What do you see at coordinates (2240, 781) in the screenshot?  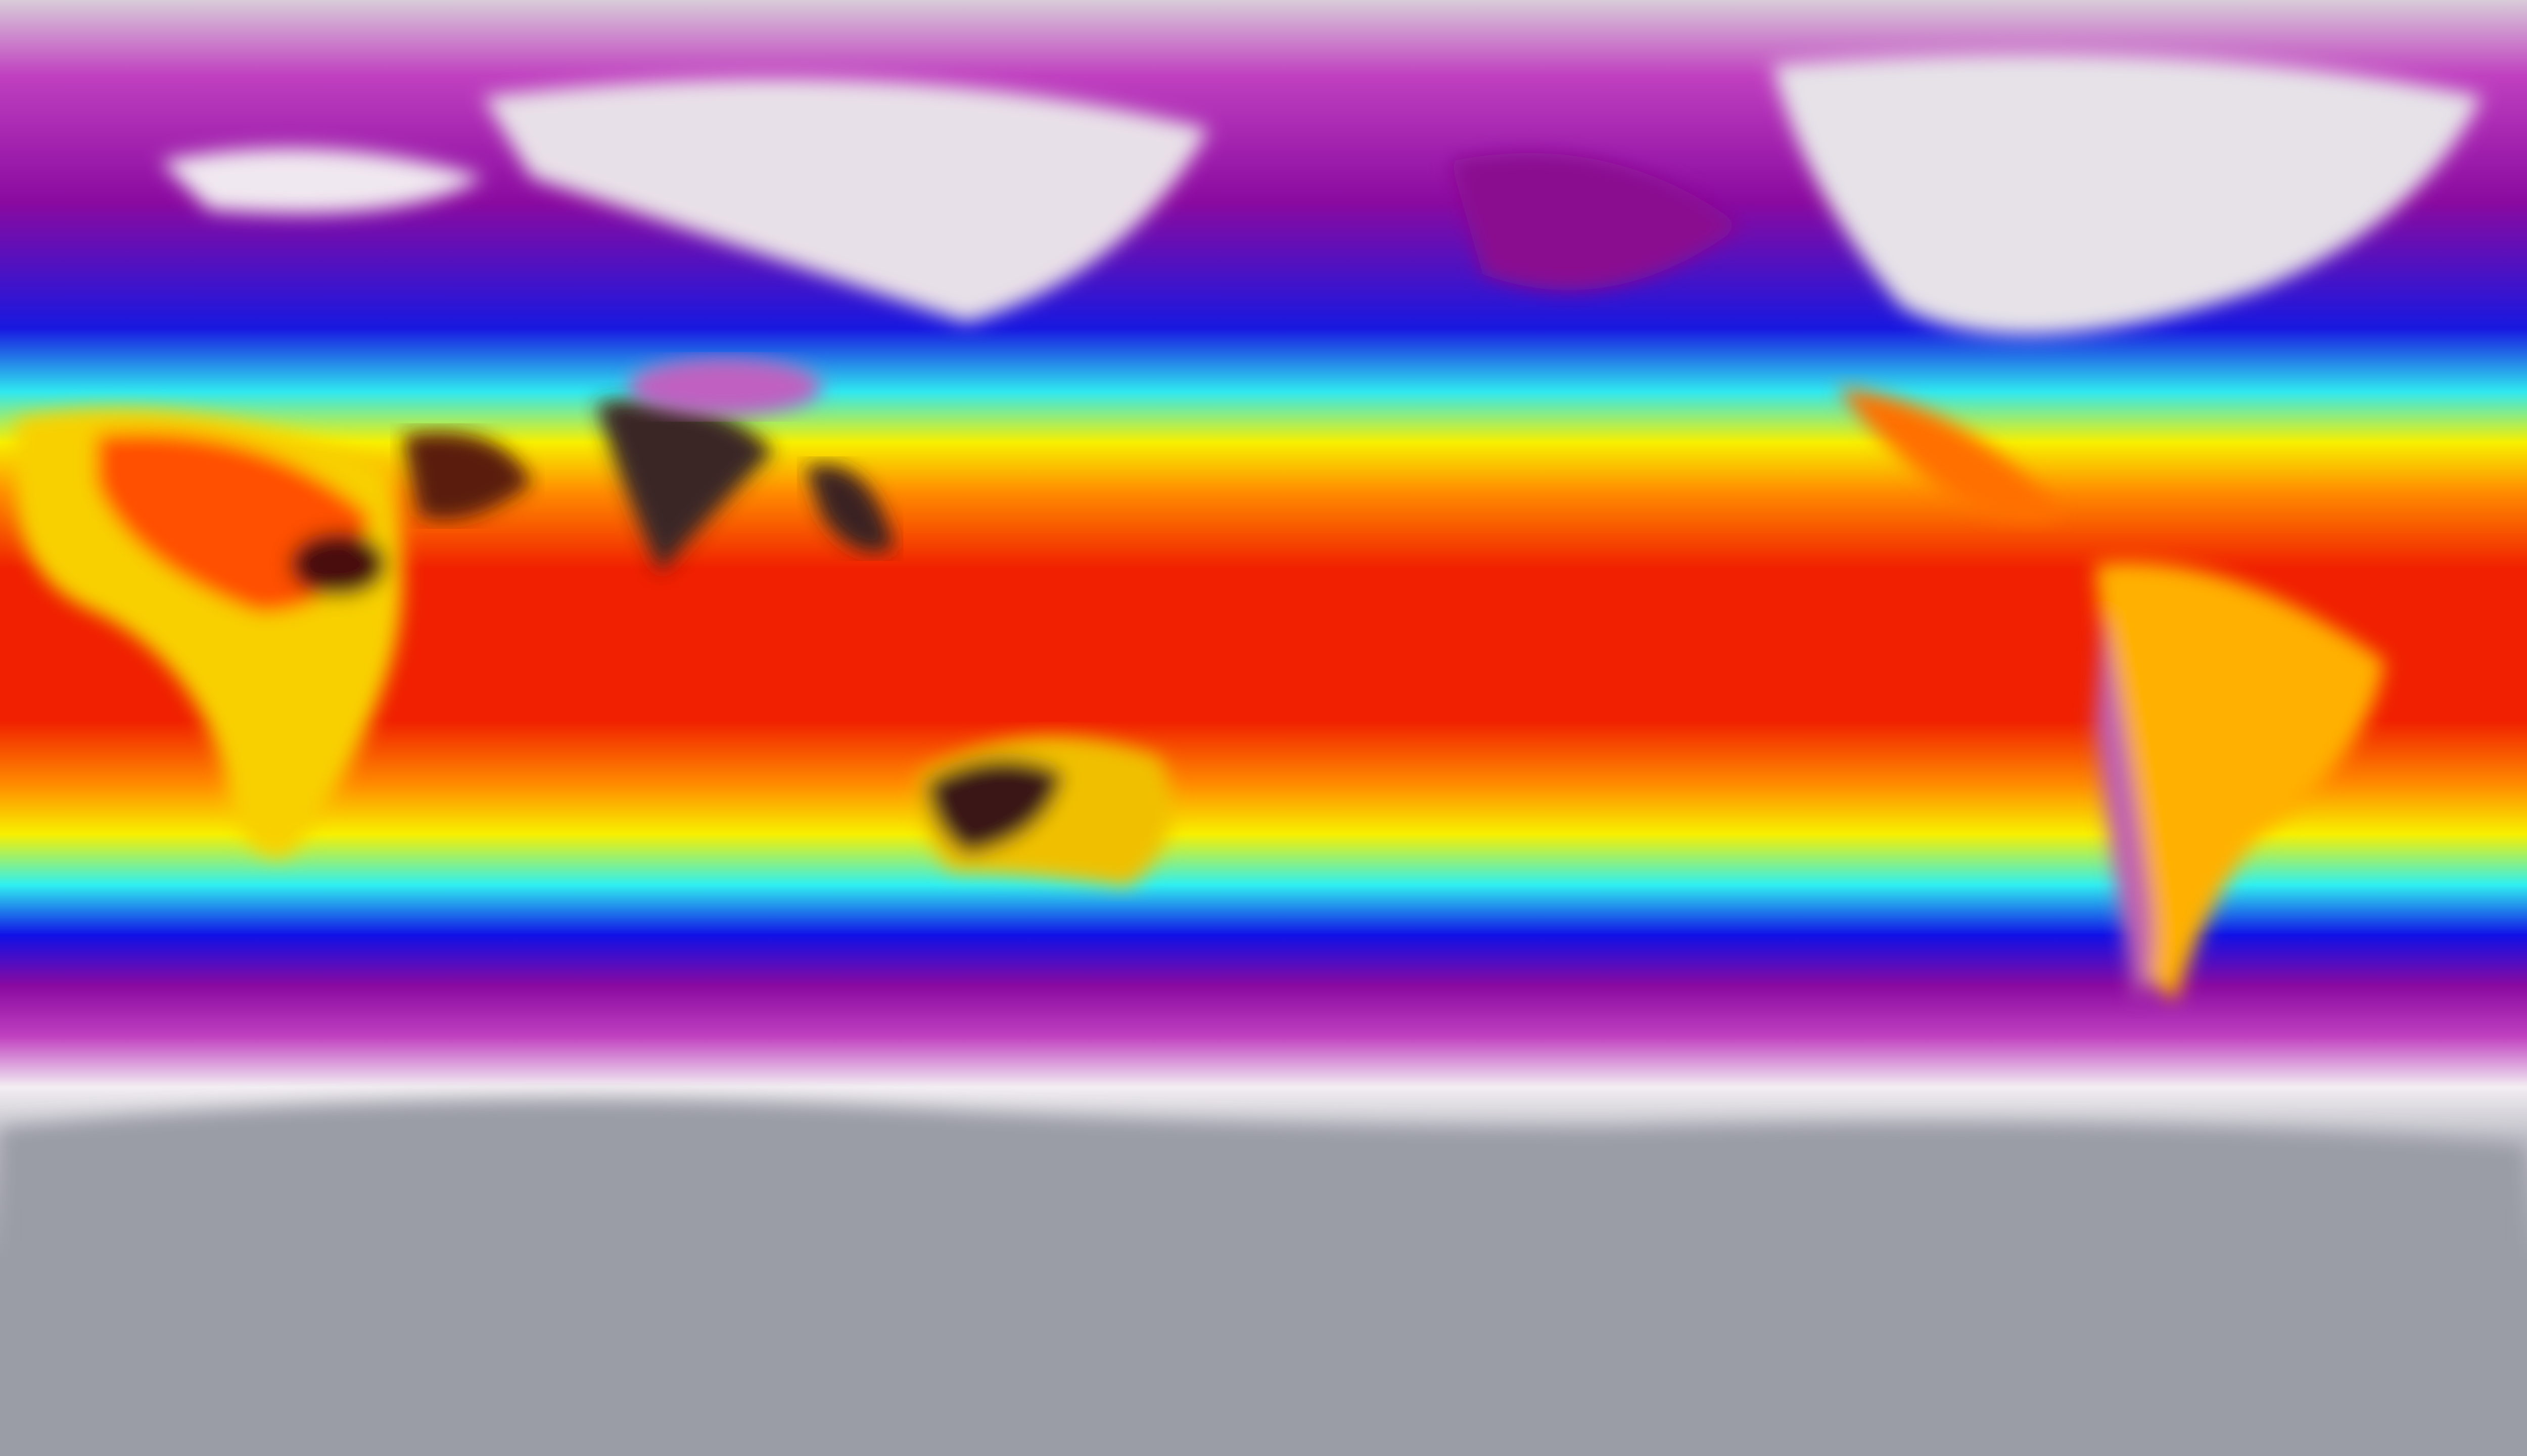 I see `south-america` at bounding box center [2240, 781].